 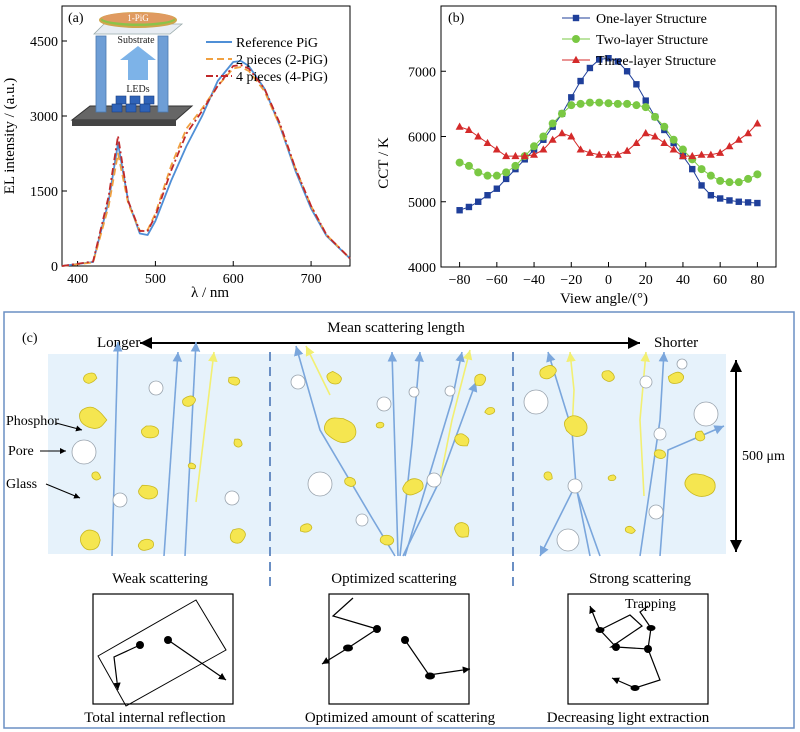 What do you see at coordinates (638, 649) in the screenshot?
I see `strong-scattering-diagram` at bounding box center [638, 649].